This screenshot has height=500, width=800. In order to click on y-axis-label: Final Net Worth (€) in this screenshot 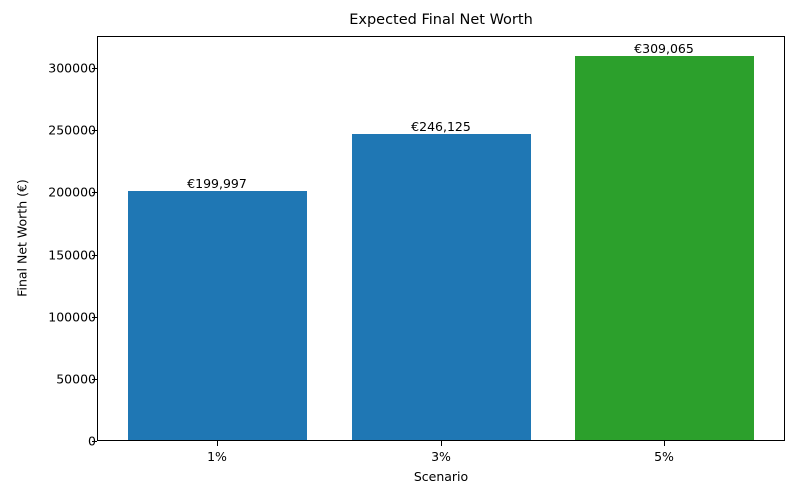, I will do `click(22, 238)`.